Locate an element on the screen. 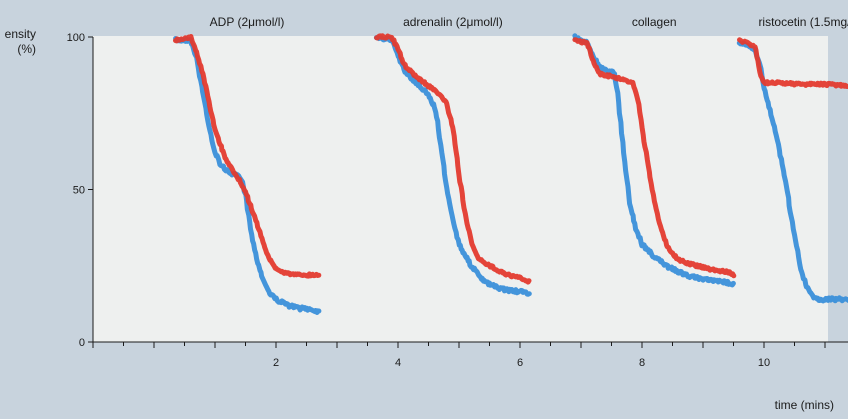 This screenshot has width=848, height=419. x-tick-label: 10 is located at coordinates (764, 363).